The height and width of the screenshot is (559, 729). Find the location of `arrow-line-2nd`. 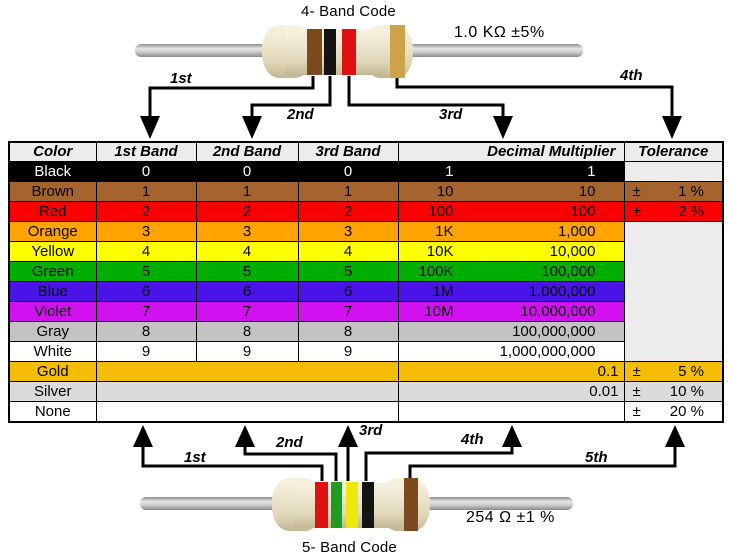

arrow-line-2nd is located at coordinates (291, 97).